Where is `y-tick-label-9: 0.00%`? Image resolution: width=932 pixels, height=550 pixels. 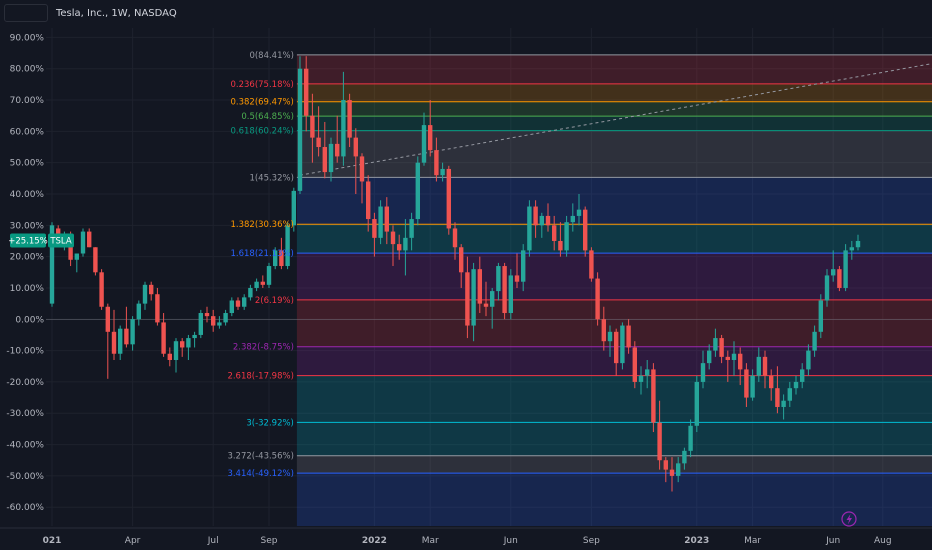
y-tick-label-9: 0.00% is located at coordinates (29, 320).